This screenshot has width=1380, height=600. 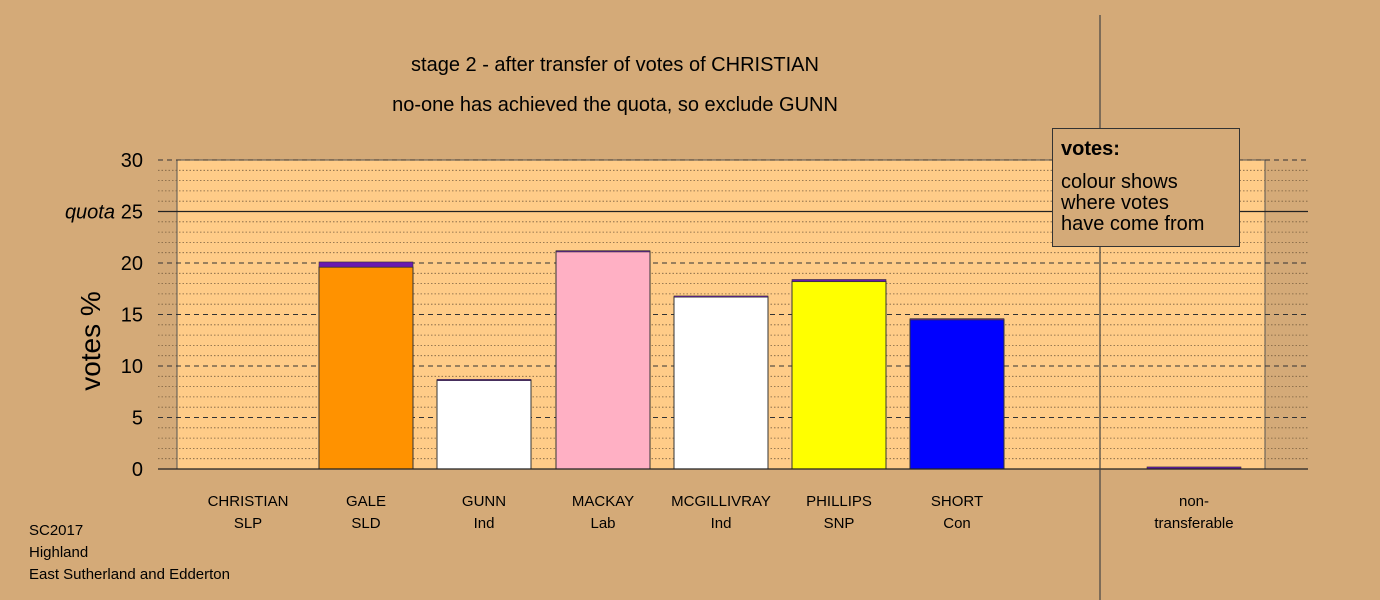 I want to click on x-label-nontransferable: transferable, so click(x=1193, y=523).